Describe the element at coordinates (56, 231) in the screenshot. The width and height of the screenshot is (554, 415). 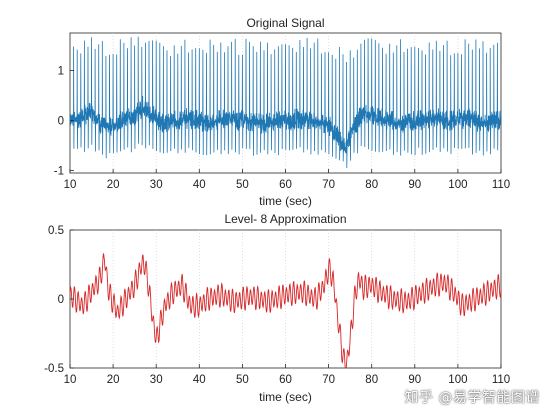
I see `y-tick-label: 0.5` at that location.